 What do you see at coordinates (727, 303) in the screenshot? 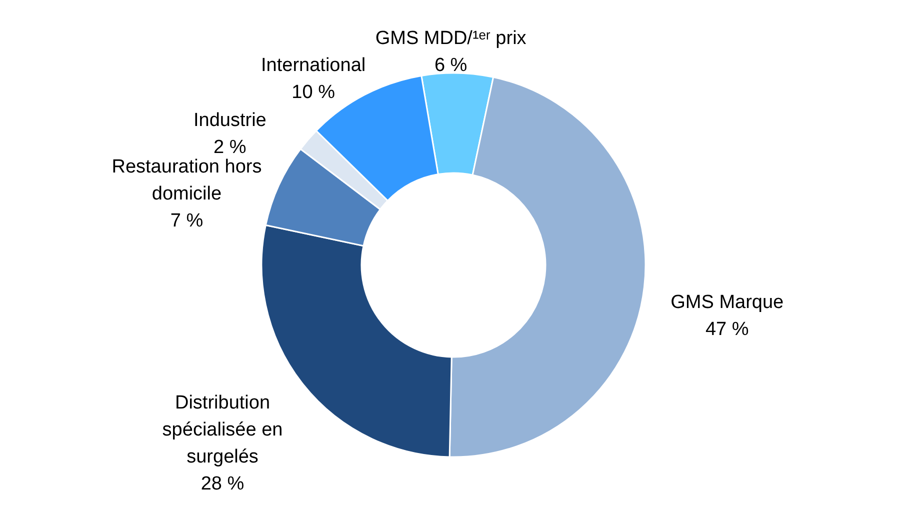
I see `slice-label: GMS Marque` at bounding box center [727, 303].